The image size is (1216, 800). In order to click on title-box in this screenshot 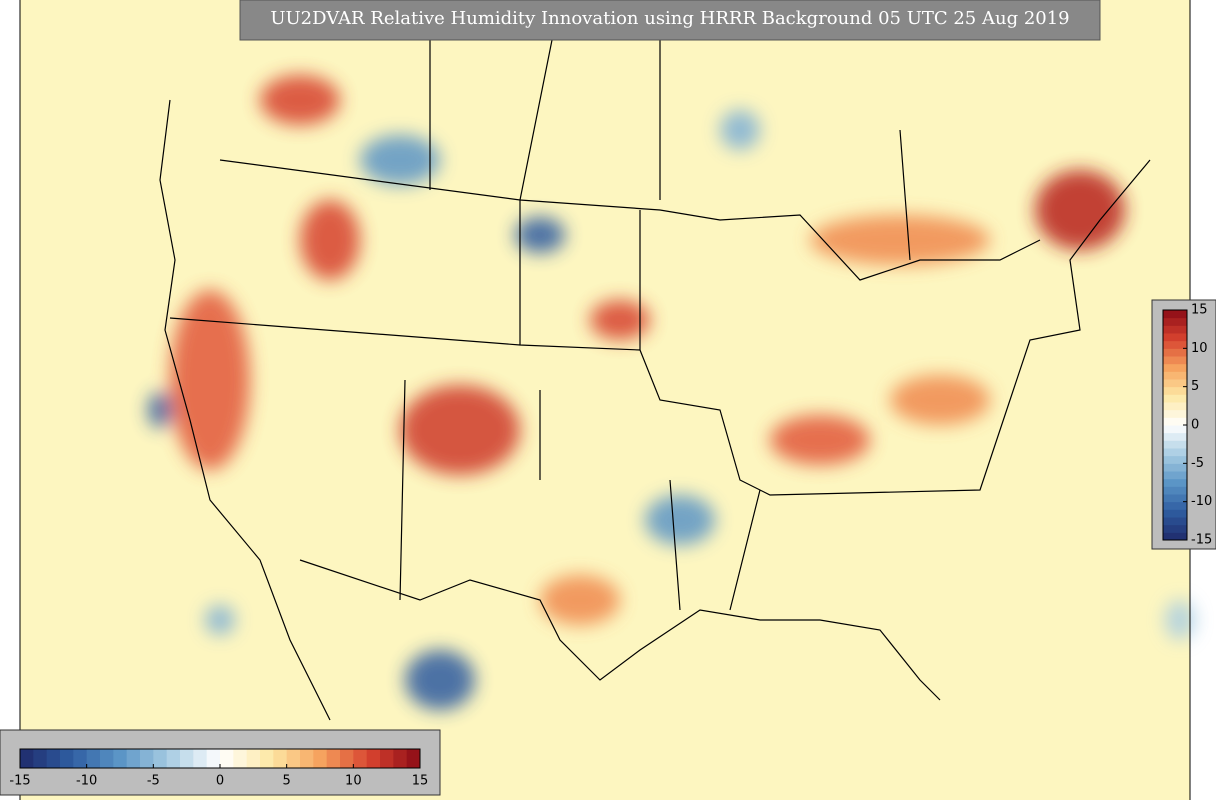, I will do `click(670, 20)`.